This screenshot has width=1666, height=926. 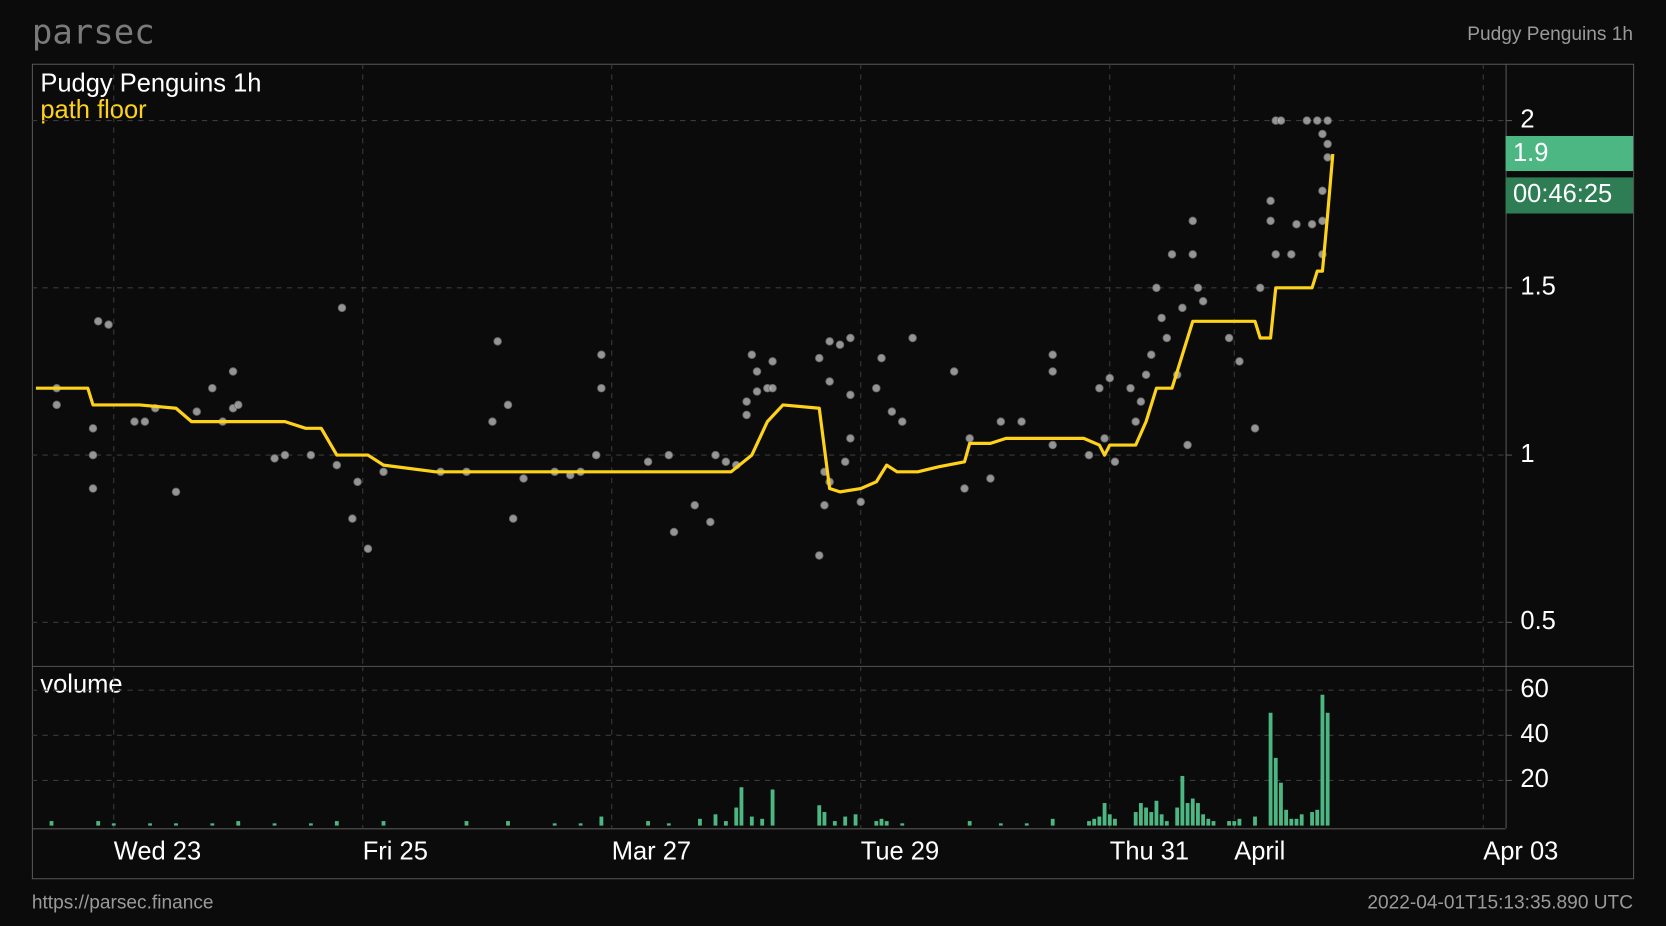 What do you see at coordinates (1537, 621) in the screenshot?
I see `y-tick-label: 0.5` at bounding box center [1537, 621].